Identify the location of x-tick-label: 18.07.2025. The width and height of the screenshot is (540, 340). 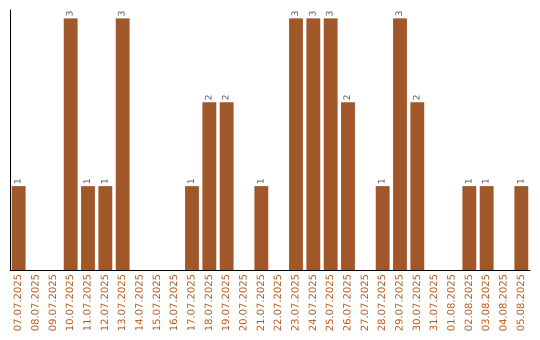
(209, 303).